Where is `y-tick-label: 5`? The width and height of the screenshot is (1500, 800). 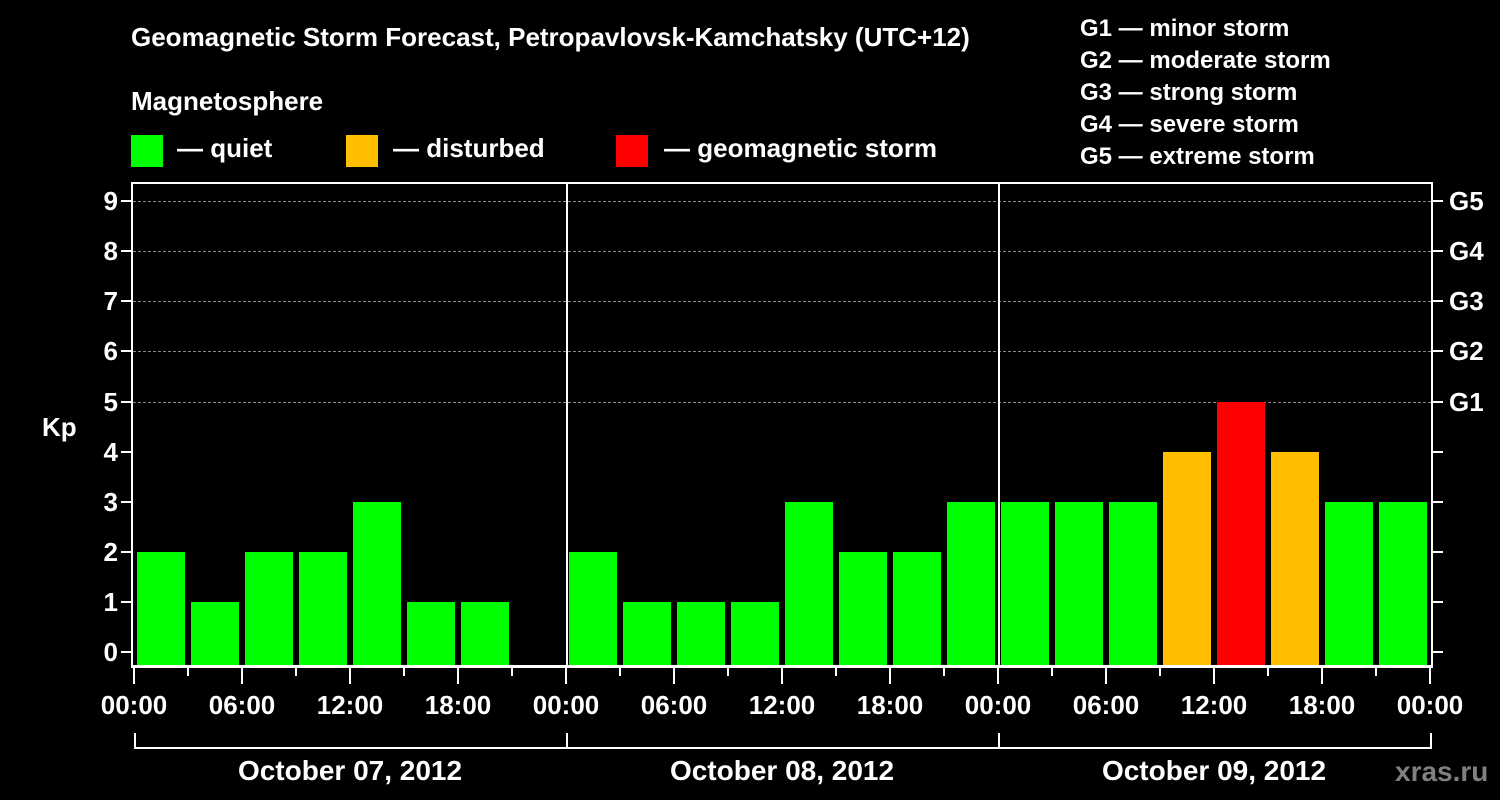 y-tick-label: 5 is located at coordinates (110, 402).